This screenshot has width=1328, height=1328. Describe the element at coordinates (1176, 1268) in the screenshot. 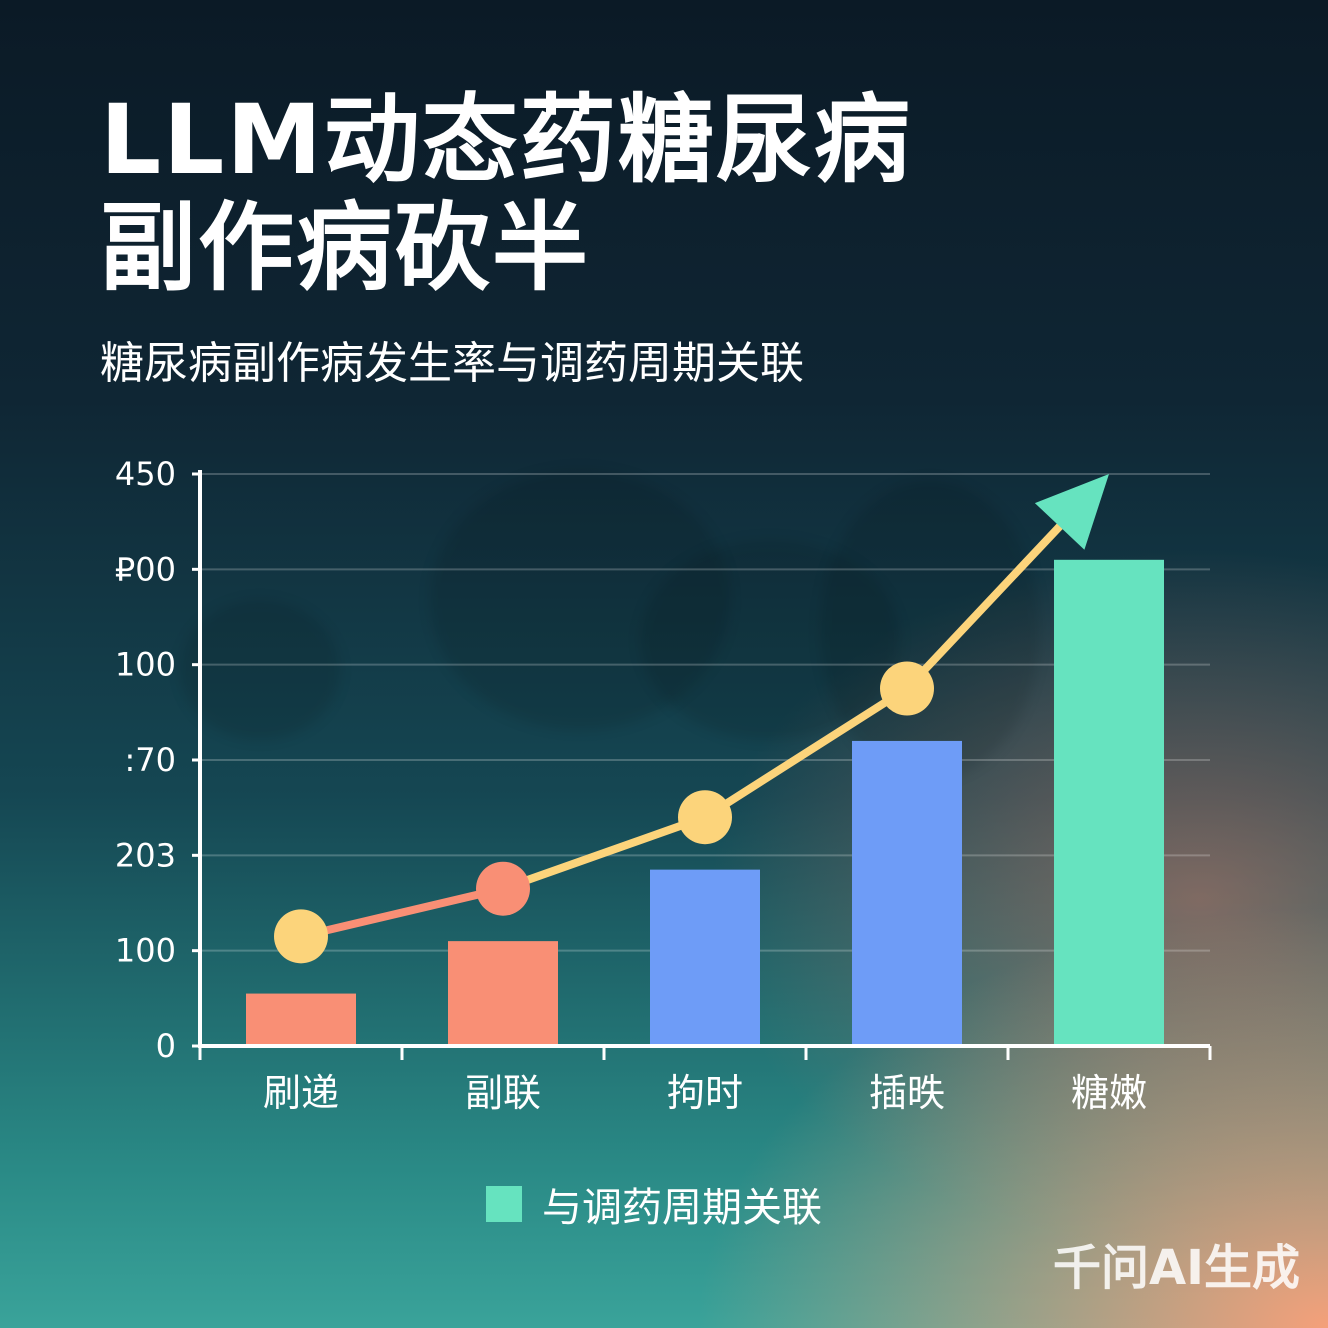

I see `watermark: 千问AI生成` at that location.